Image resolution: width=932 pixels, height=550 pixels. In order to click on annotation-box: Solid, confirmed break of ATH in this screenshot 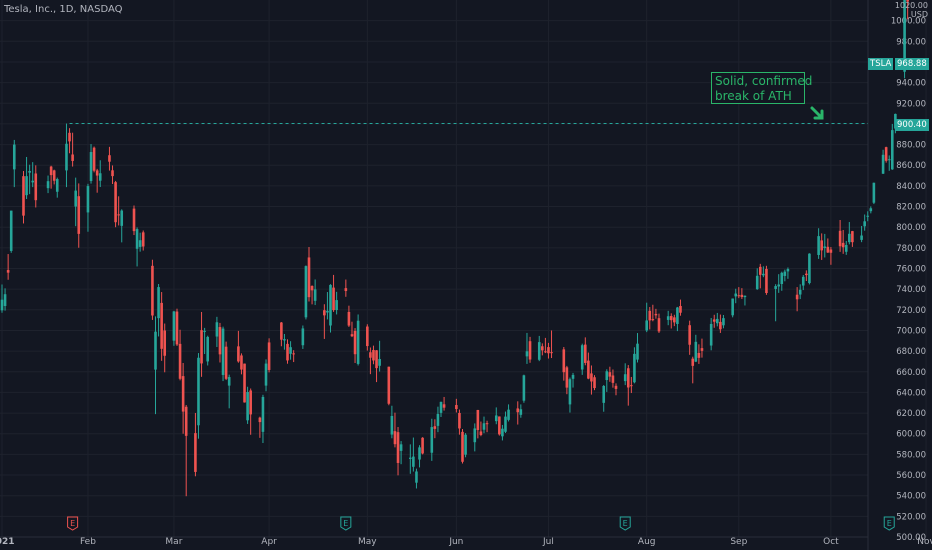, I will do `click(762, 88)`.